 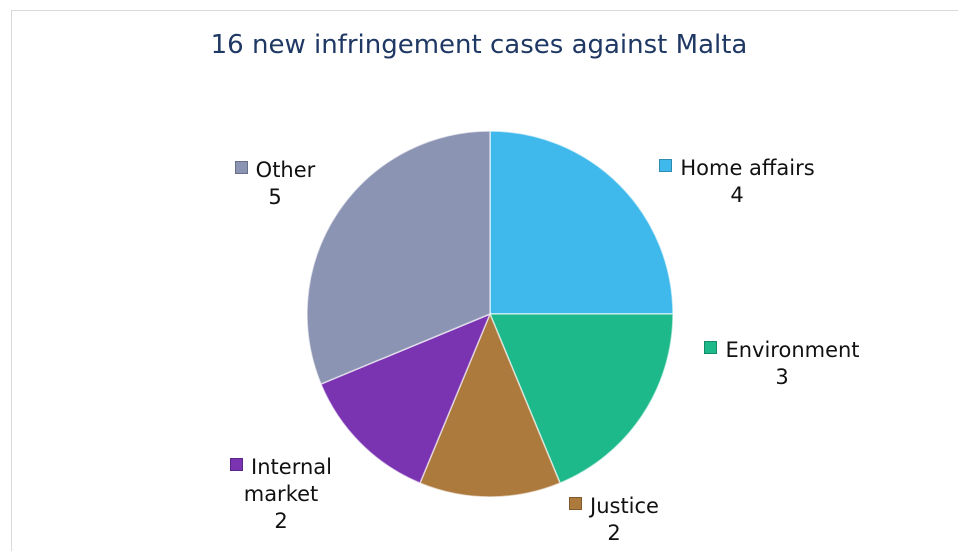 What do you see at coordinates (792, 350) in the screenshot?
I see `category-label: Environment` at bounding box center [792, 350].